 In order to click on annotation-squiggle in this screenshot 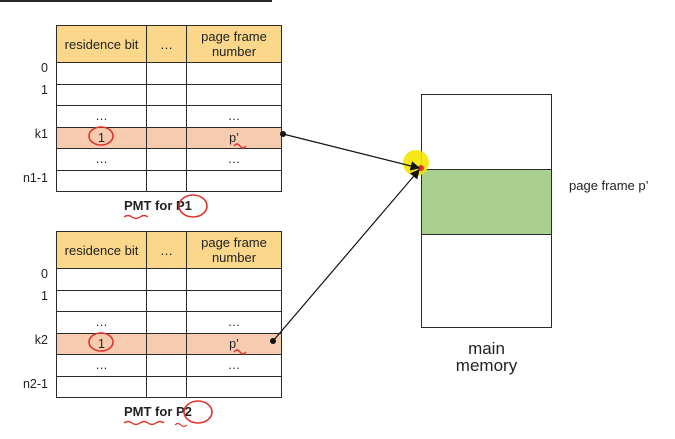, I will do `click(181, 425)`.